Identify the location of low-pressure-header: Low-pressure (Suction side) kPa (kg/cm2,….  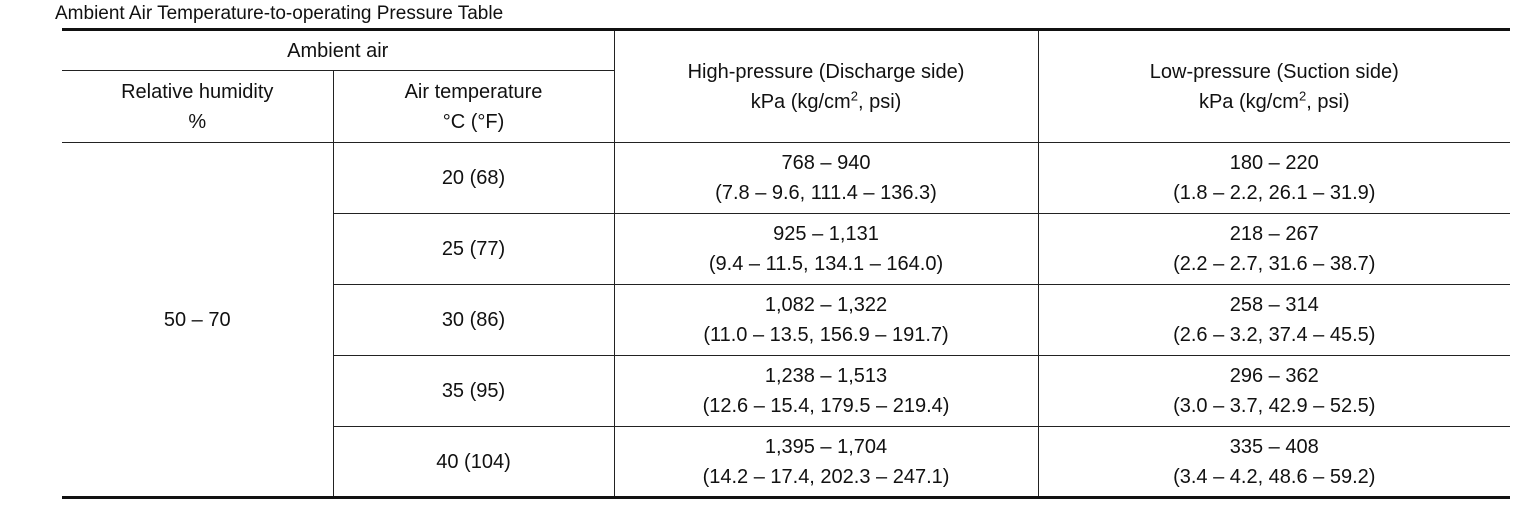
(1274, 85).